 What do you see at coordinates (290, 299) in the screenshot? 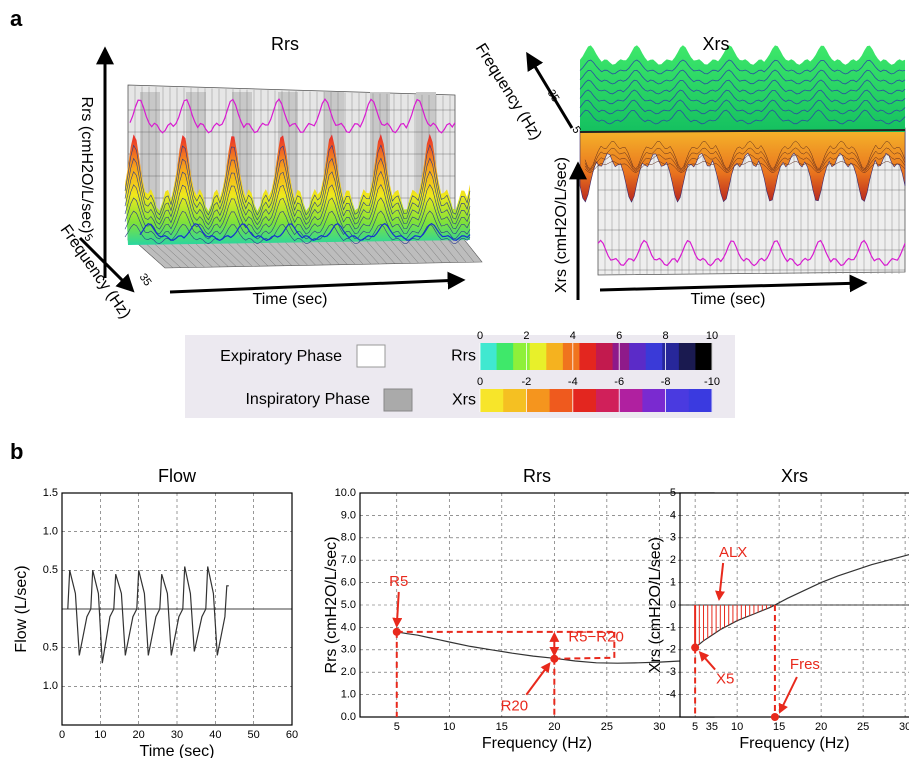
I see `time-axis-label: Time (sec)` at bounding box center [290, 299].